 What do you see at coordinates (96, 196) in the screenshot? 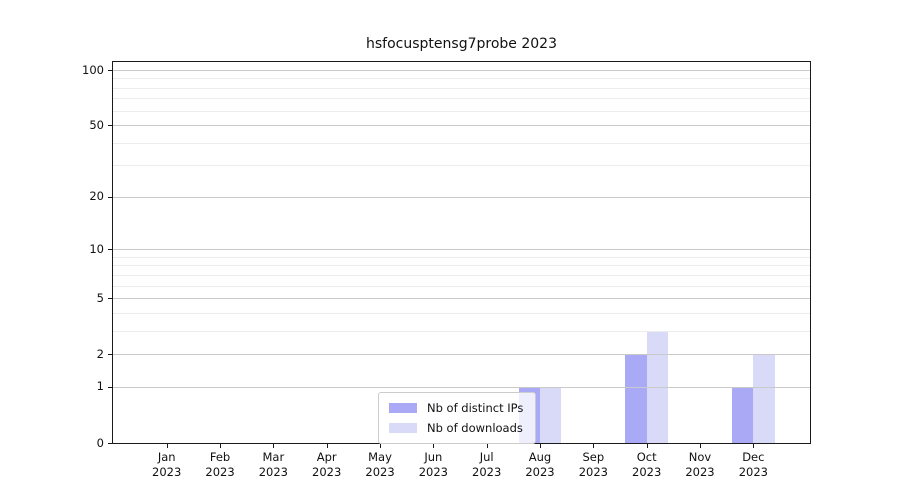
I see `y-tick-label: 20` at bounding box center [96, 196].